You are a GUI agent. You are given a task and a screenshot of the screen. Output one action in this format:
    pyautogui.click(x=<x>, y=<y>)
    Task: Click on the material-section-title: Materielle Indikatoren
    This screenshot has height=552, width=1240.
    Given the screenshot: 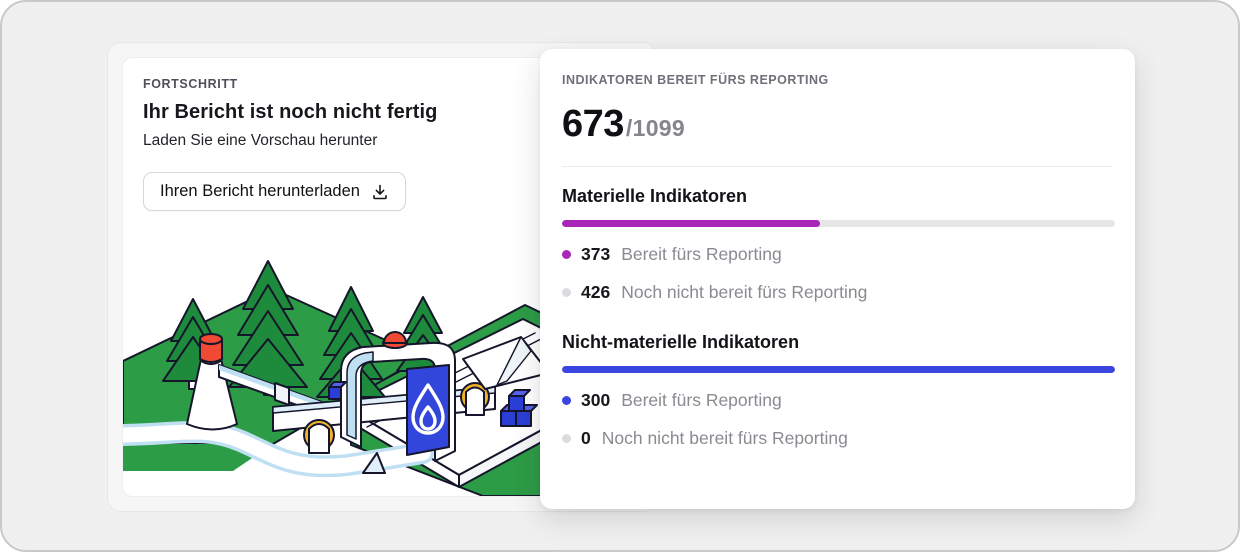 What is the action you would take?
    pyautogui.click(x=655, y=196)
    